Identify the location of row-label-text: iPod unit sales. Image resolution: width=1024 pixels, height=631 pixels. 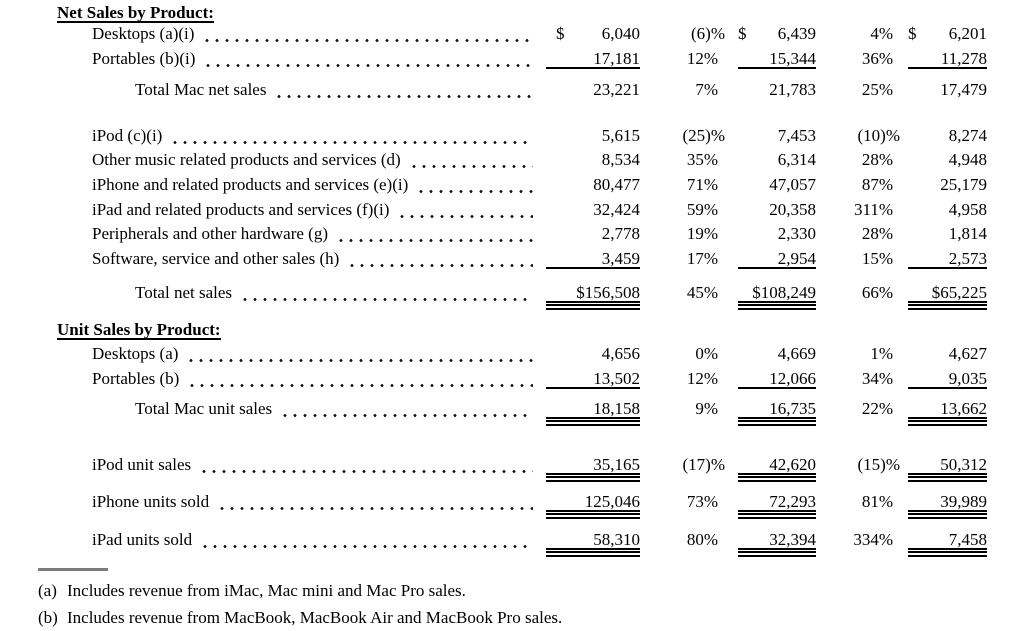
(142, 464).